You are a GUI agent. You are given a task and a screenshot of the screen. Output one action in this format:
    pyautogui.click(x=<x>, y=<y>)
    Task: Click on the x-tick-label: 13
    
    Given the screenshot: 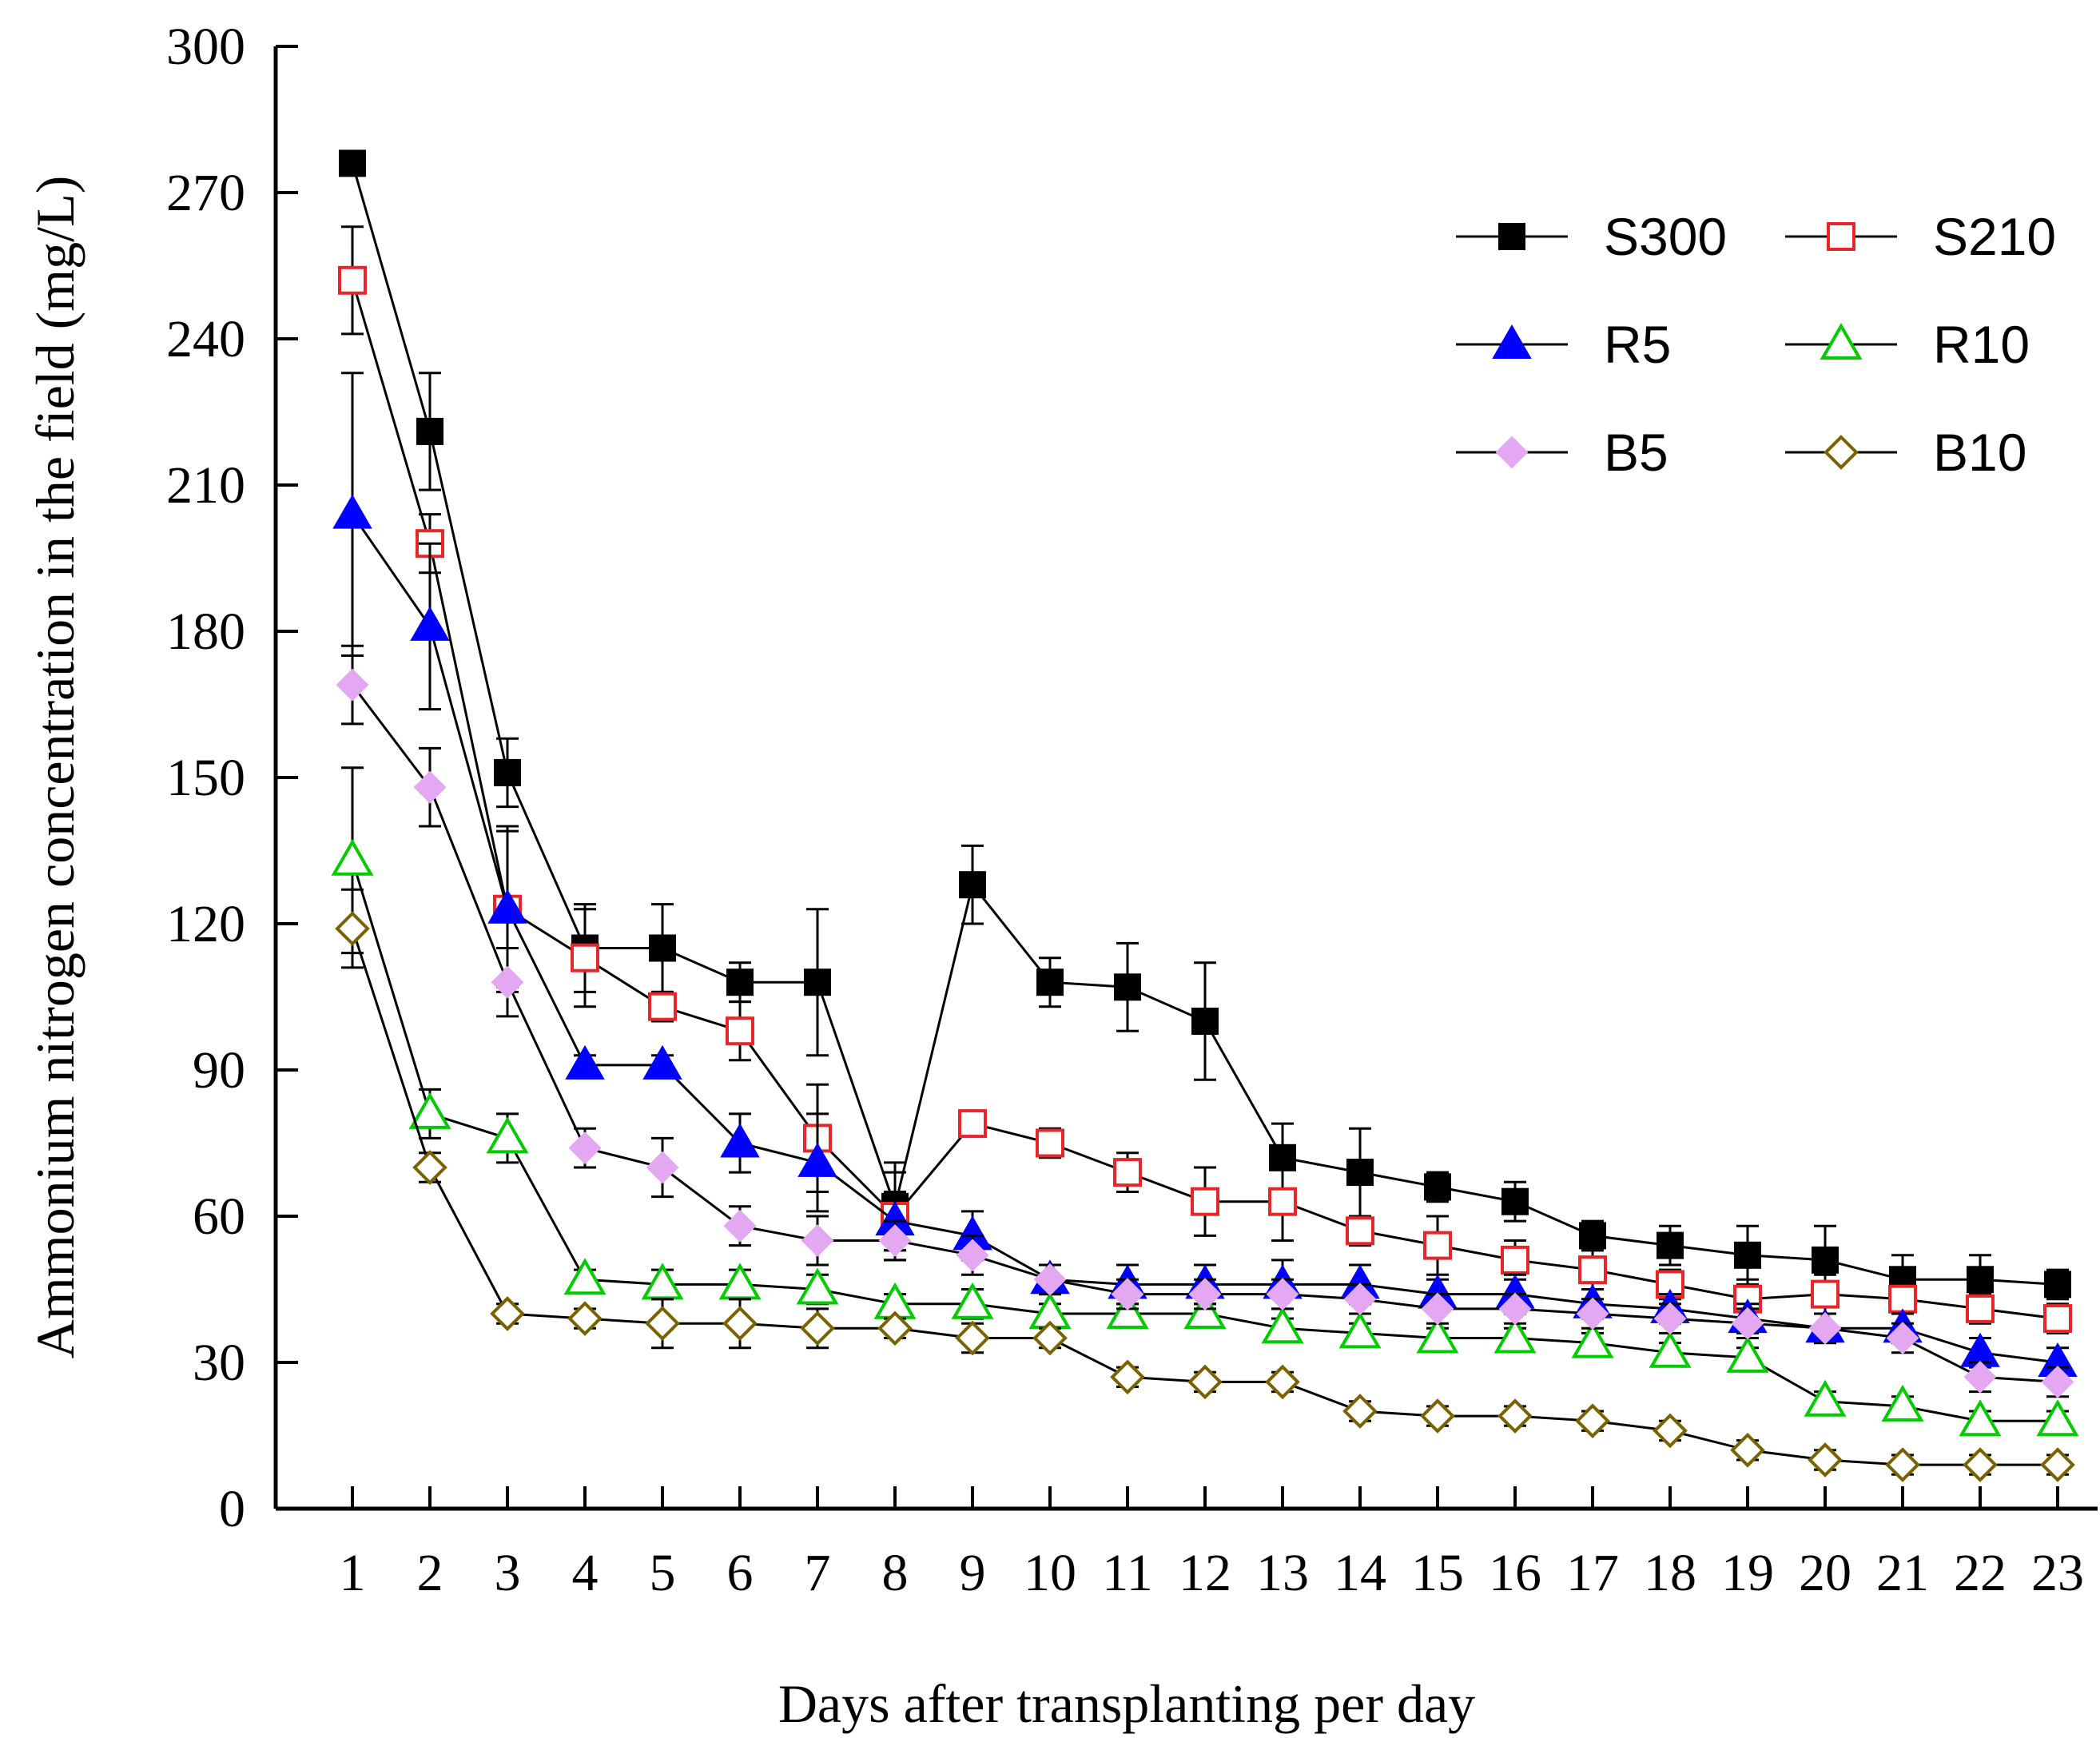 What is the action you would take?
    pyautogui.click(x=1282, y=1573)
    